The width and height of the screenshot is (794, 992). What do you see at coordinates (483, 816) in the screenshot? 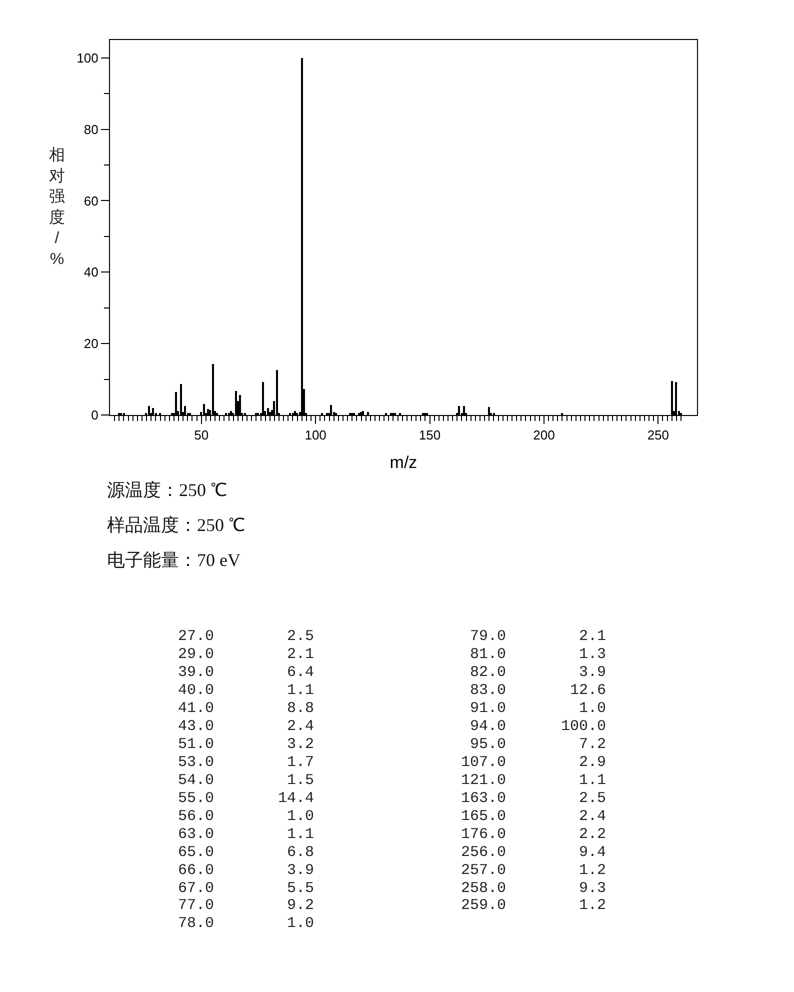
I see `text: 165.0` at bounding box center [483, 816].